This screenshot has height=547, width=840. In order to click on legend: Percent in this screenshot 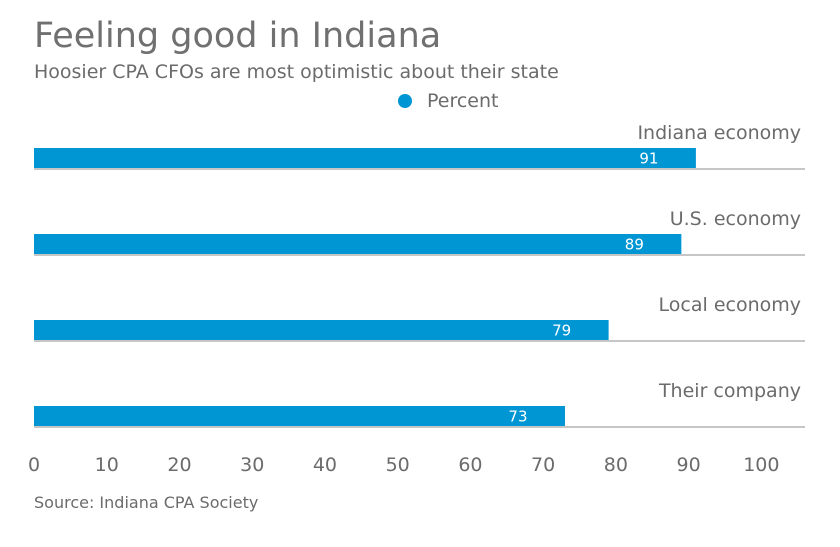, I will do `click(448, 101)`.